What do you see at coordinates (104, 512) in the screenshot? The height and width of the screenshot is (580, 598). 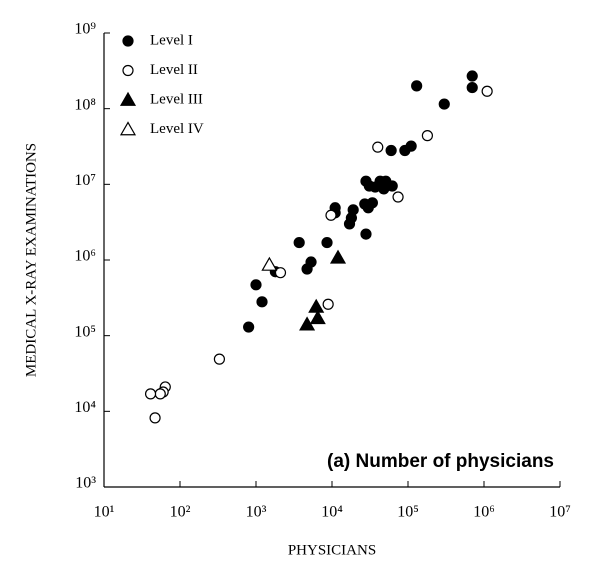 I see `x-tick-label: 10¹` at bounding box center [104, 512].